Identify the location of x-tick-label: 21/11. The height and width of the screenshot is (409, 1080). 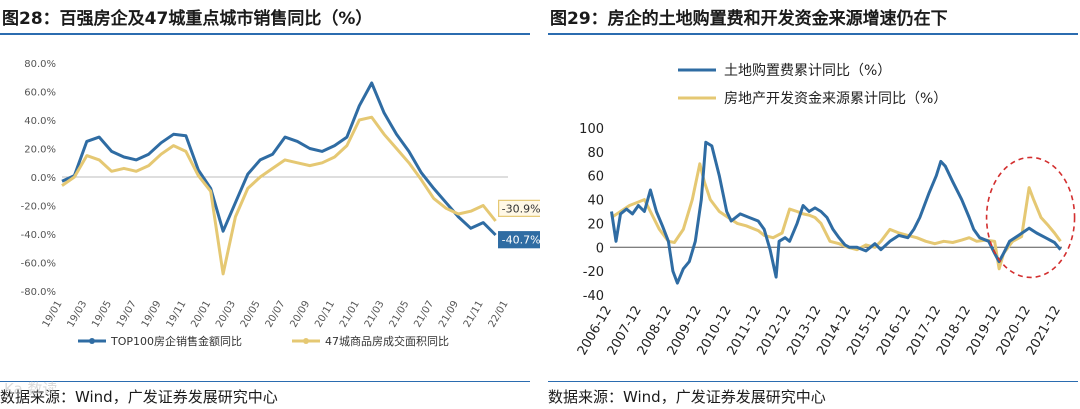
(474, 314).